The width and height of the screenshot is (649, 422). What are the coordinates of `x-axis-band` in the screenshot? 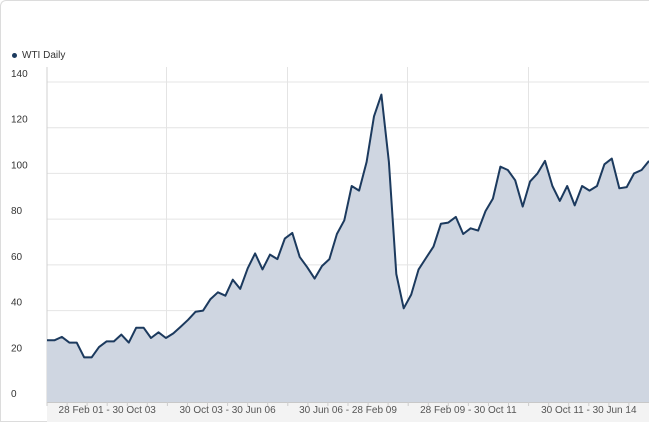 It's located at (348, 412).